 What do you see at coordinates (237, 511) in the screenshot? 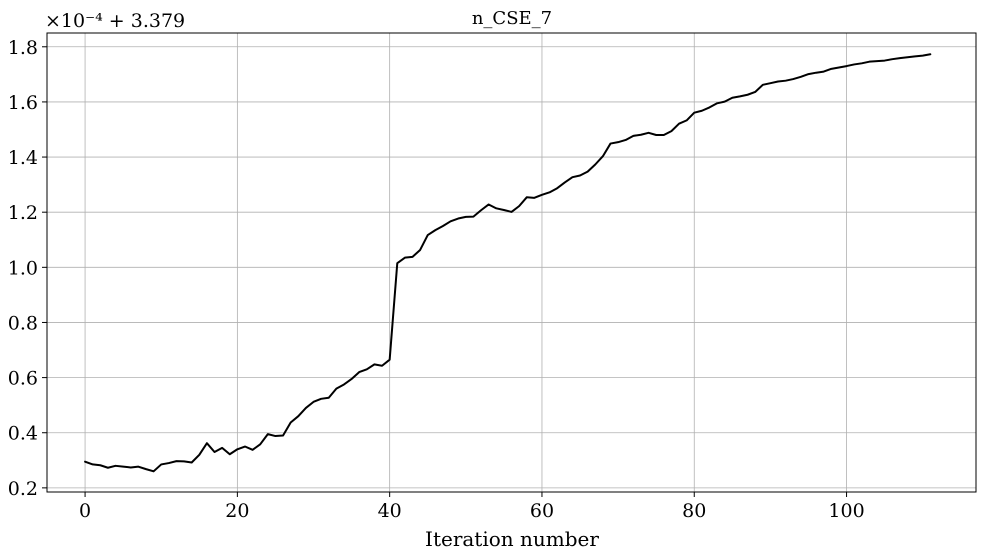
I see `x-tick-label: 20` at bounding box center [237, 511].